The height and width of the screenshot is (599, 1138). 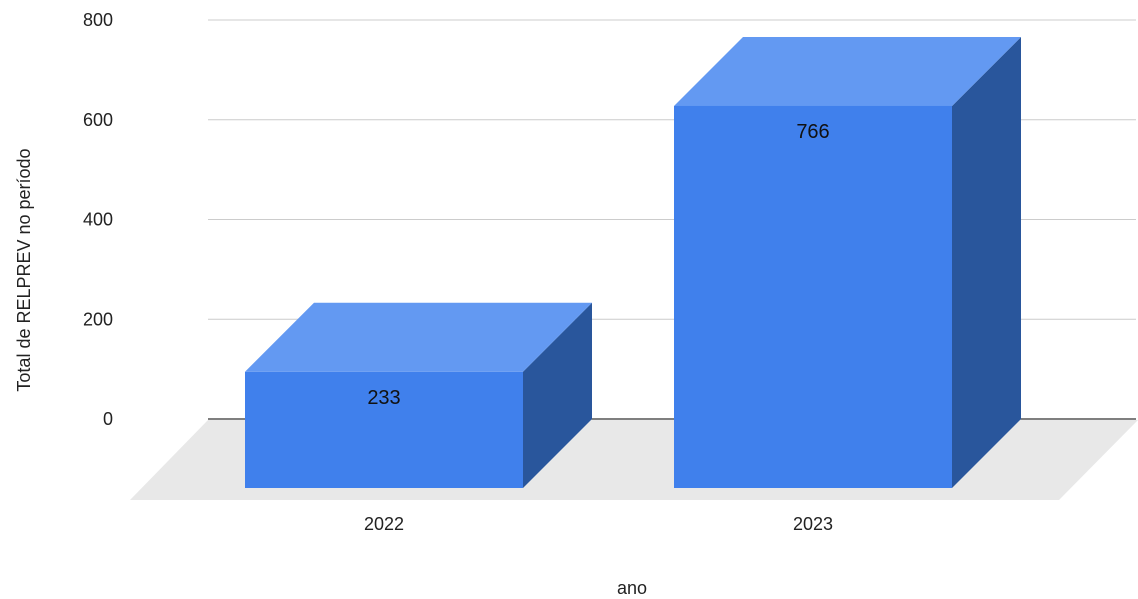 What do you see at coordinates (813, 524) in the screenshot?
I see `x-tick-label: 2023` at bounding box center [813, 524].